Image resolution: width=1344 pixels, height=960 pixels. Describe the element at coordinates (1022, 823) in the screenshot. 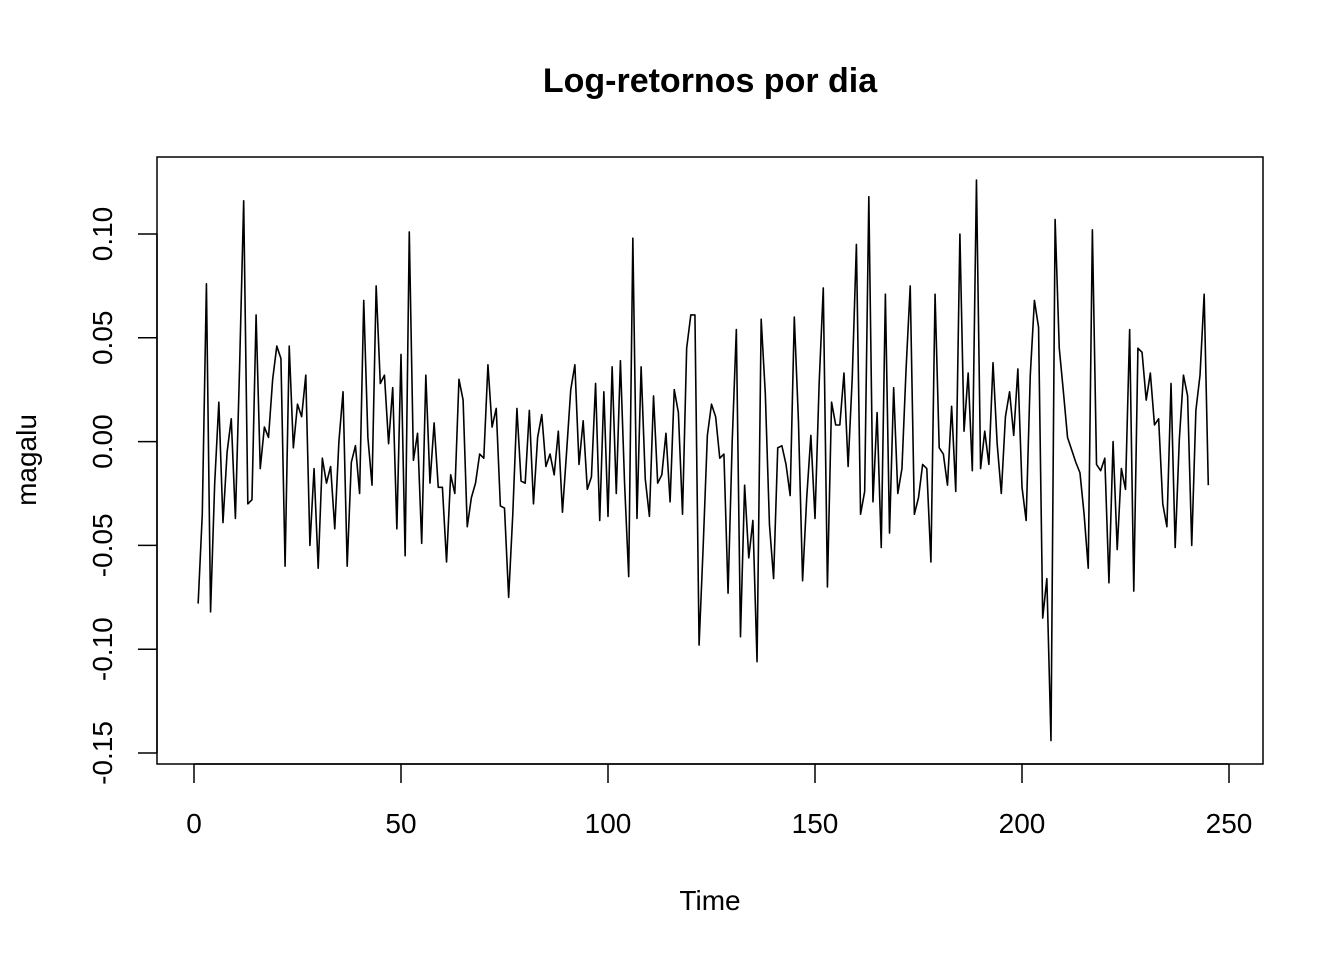

I see `x-tick-label: 200` at that location.